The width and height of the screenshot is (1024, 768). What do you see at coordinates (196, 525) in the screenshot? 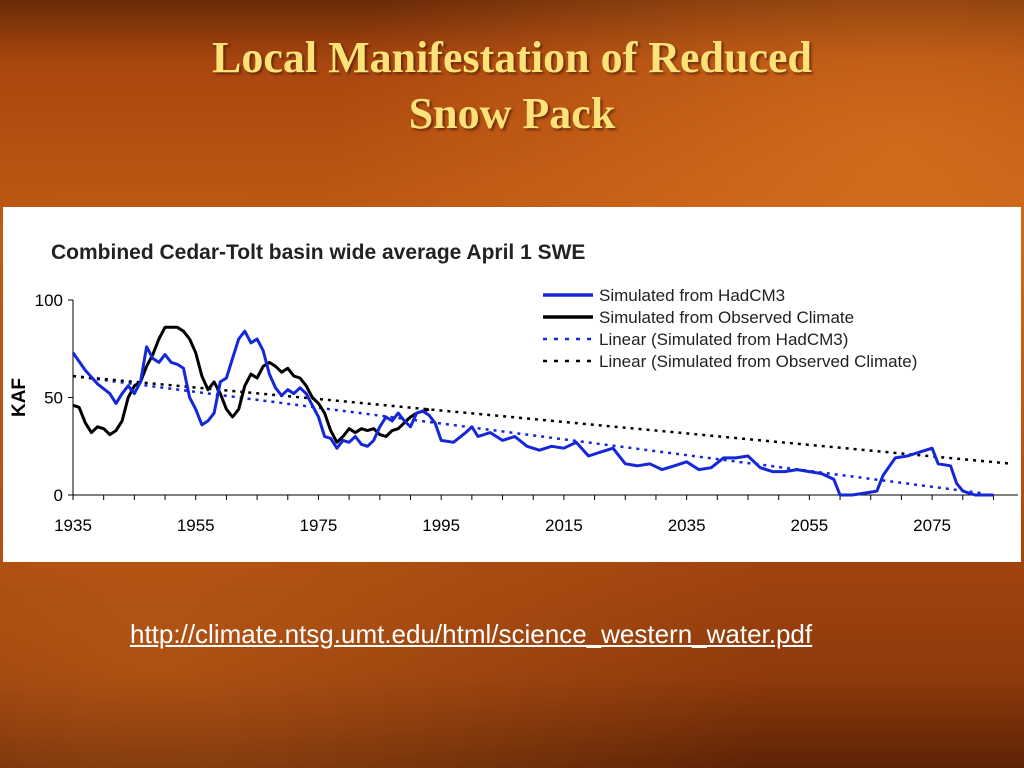
I see `x-tick-label: 1955` at bounding box center [196, 525].